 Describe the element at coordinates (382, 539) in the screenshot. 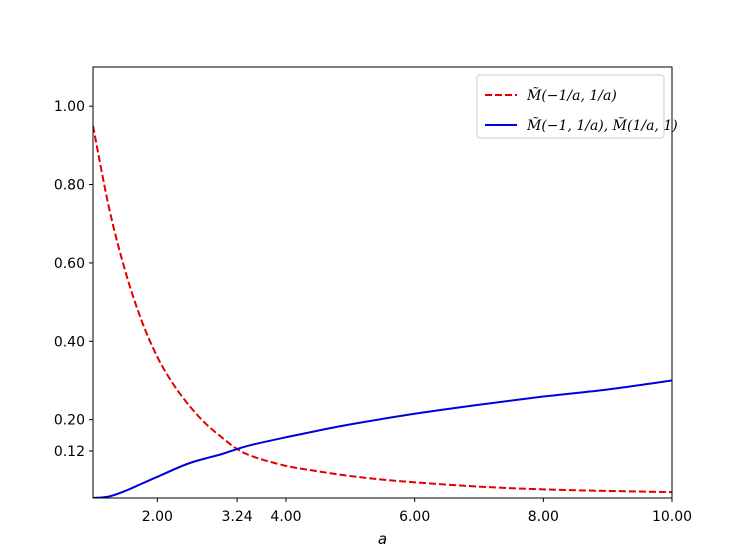

I see `x-axis-label: a` at that location.